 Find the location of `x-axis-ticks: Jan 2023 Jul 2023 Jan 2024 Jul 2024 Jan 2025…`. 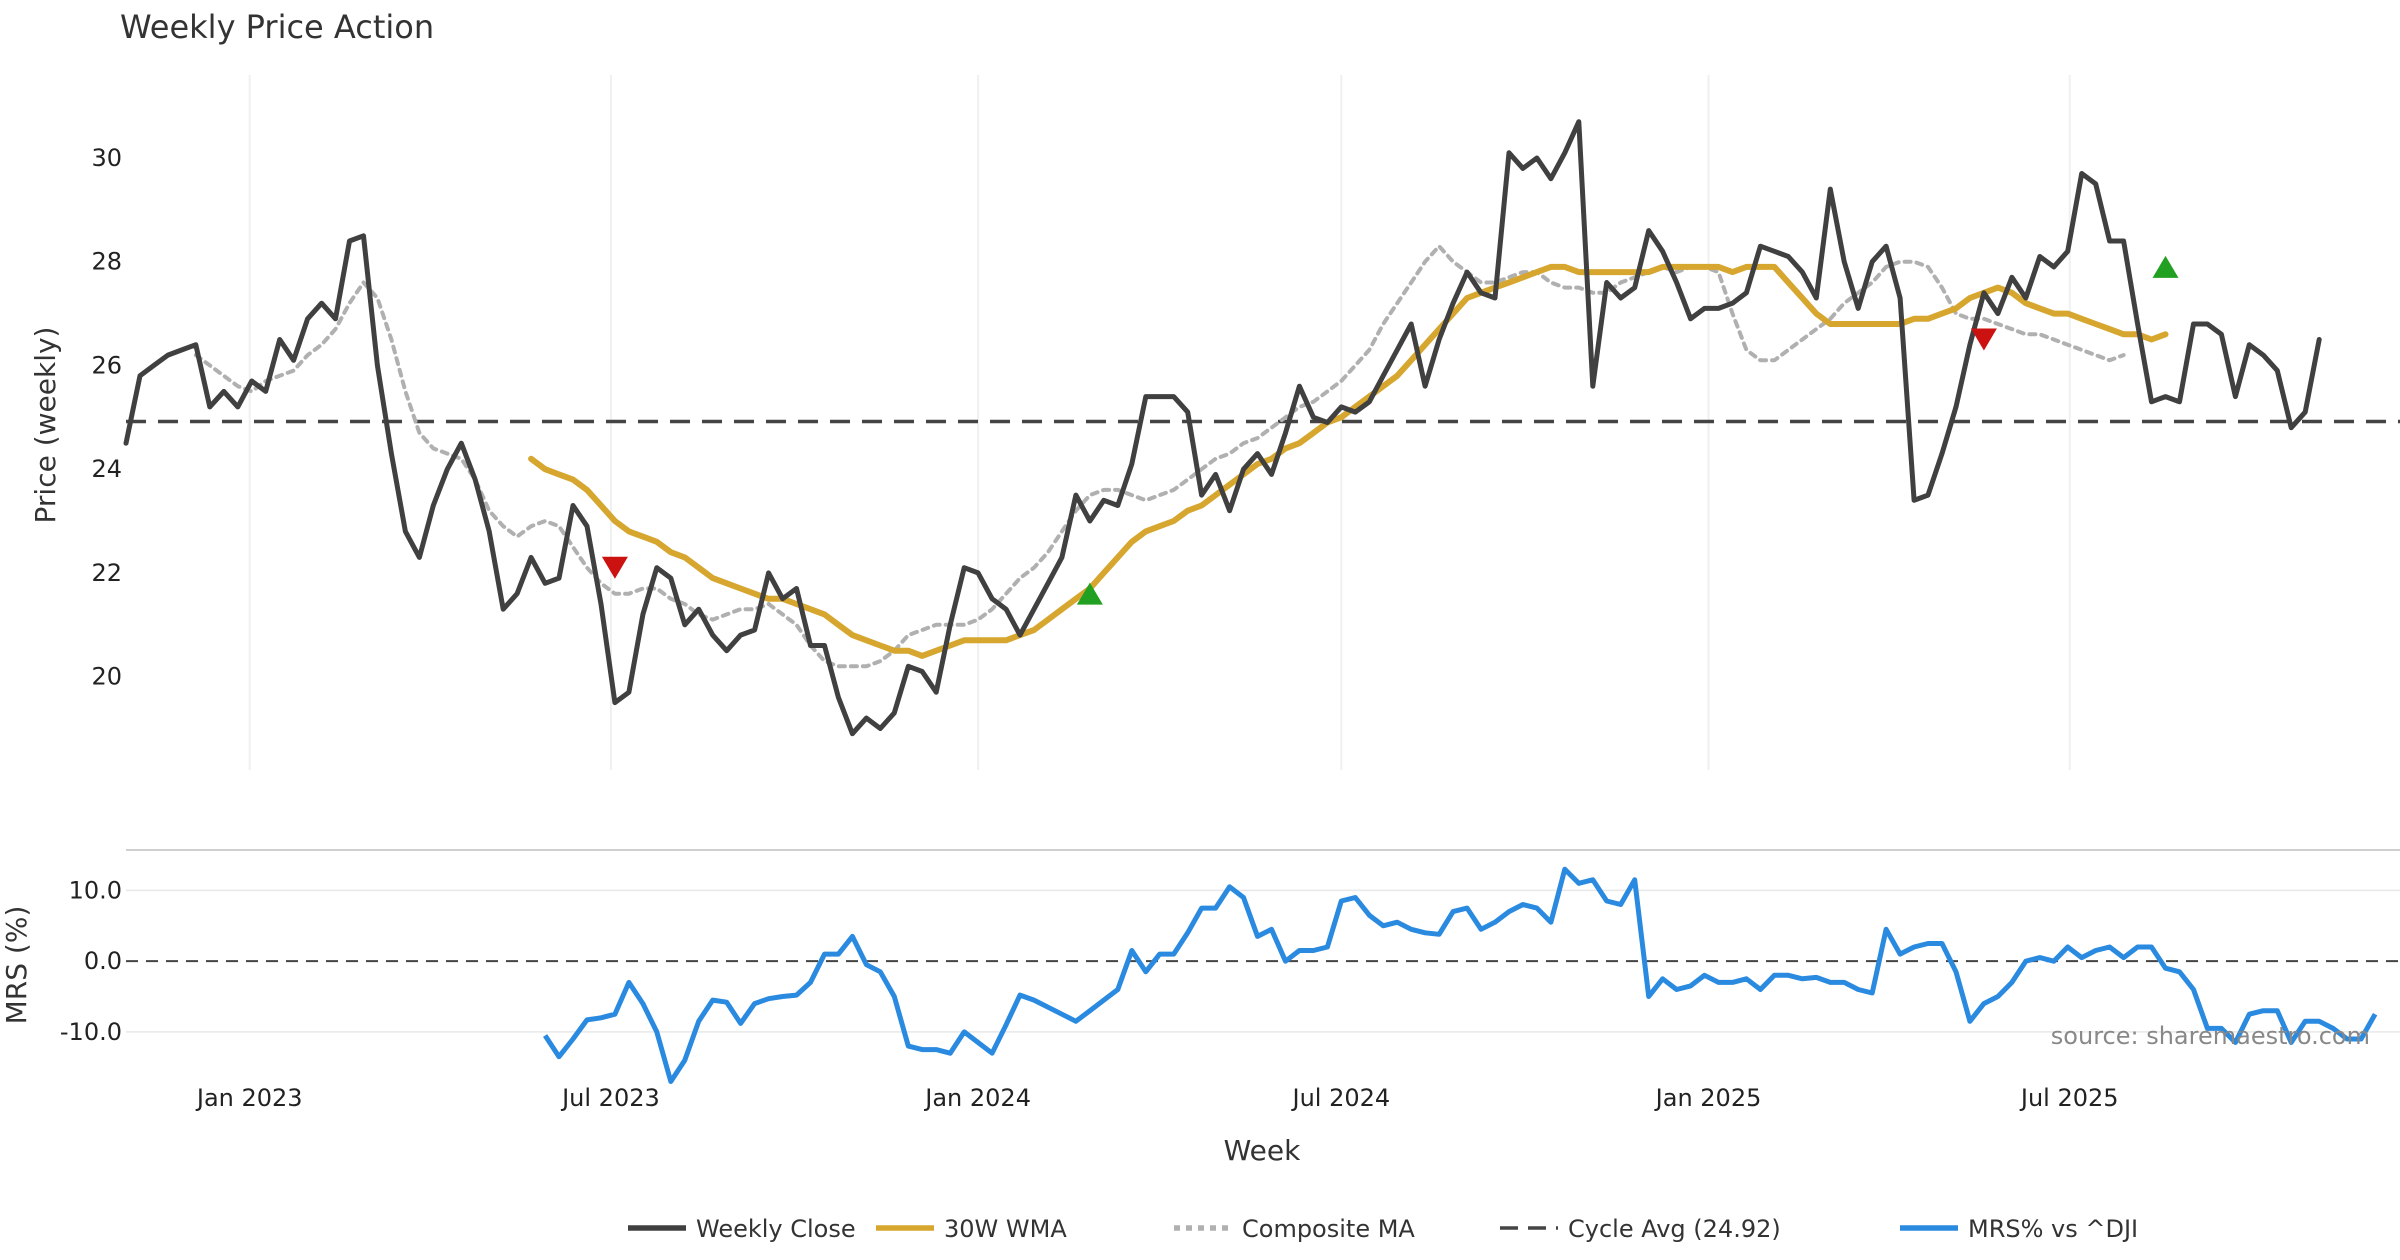

x-axis-ticks: Jan 2023 Jul 2023 Jan 2024 Jul 2024 Jan 2025… is located at coordinates (1157, 1098).